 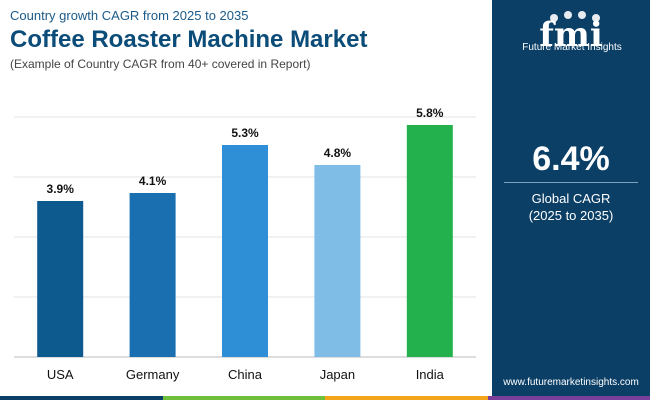 I want to click on global-cagr-label-line1: Global CAGR, so click(x=571, y=198).